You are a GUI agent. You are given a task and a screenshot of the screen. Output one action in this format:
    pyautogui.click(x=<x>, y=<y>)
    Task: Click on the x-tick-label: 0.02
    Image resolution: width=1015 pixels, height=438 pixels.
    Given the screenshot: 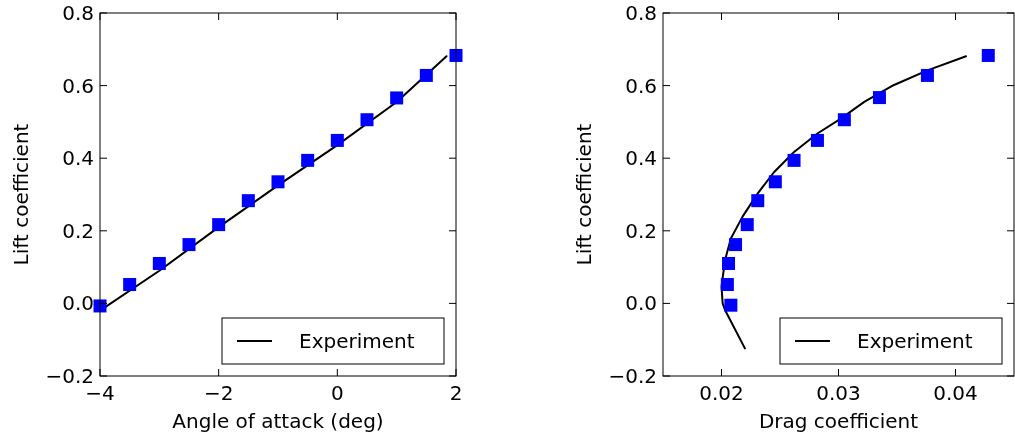 What is the action you would take?
    pyautogui.click(x=721, y=393)
    